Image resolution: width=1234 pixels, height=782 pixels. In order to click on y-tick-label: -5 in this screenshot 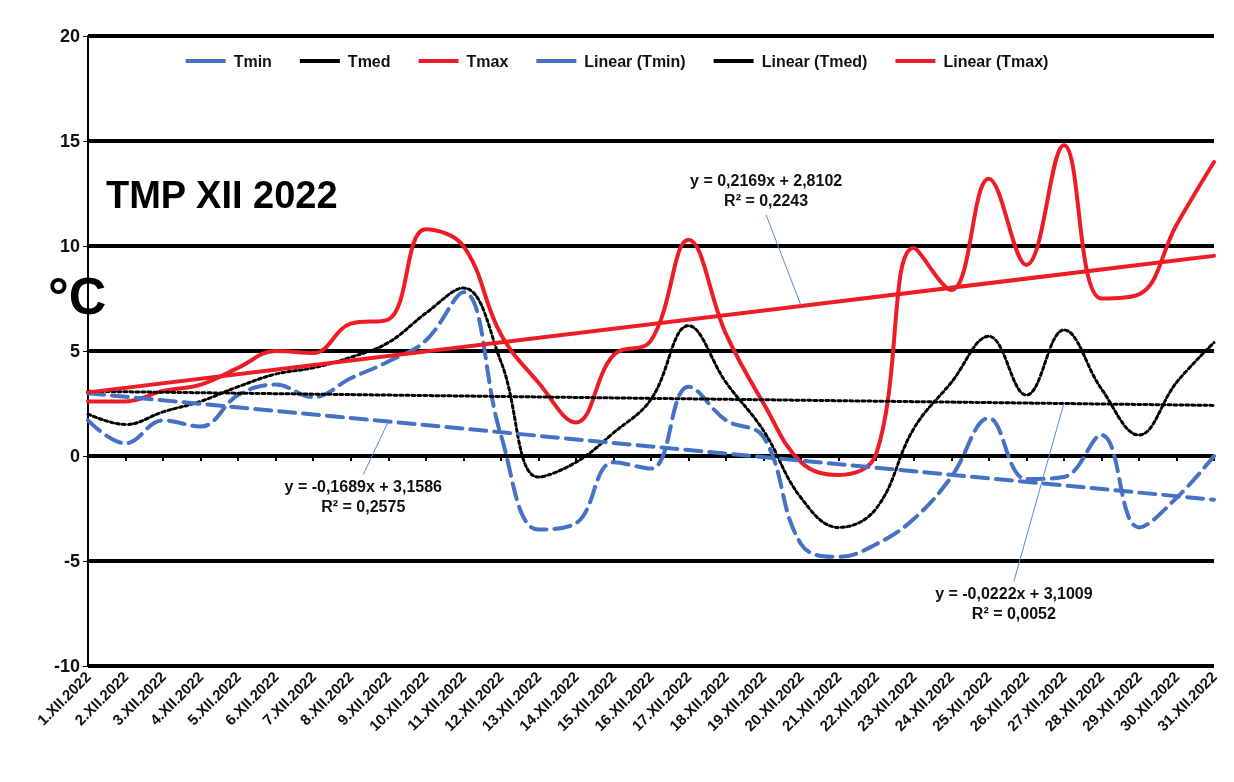, I will do `click(71, 561)`.